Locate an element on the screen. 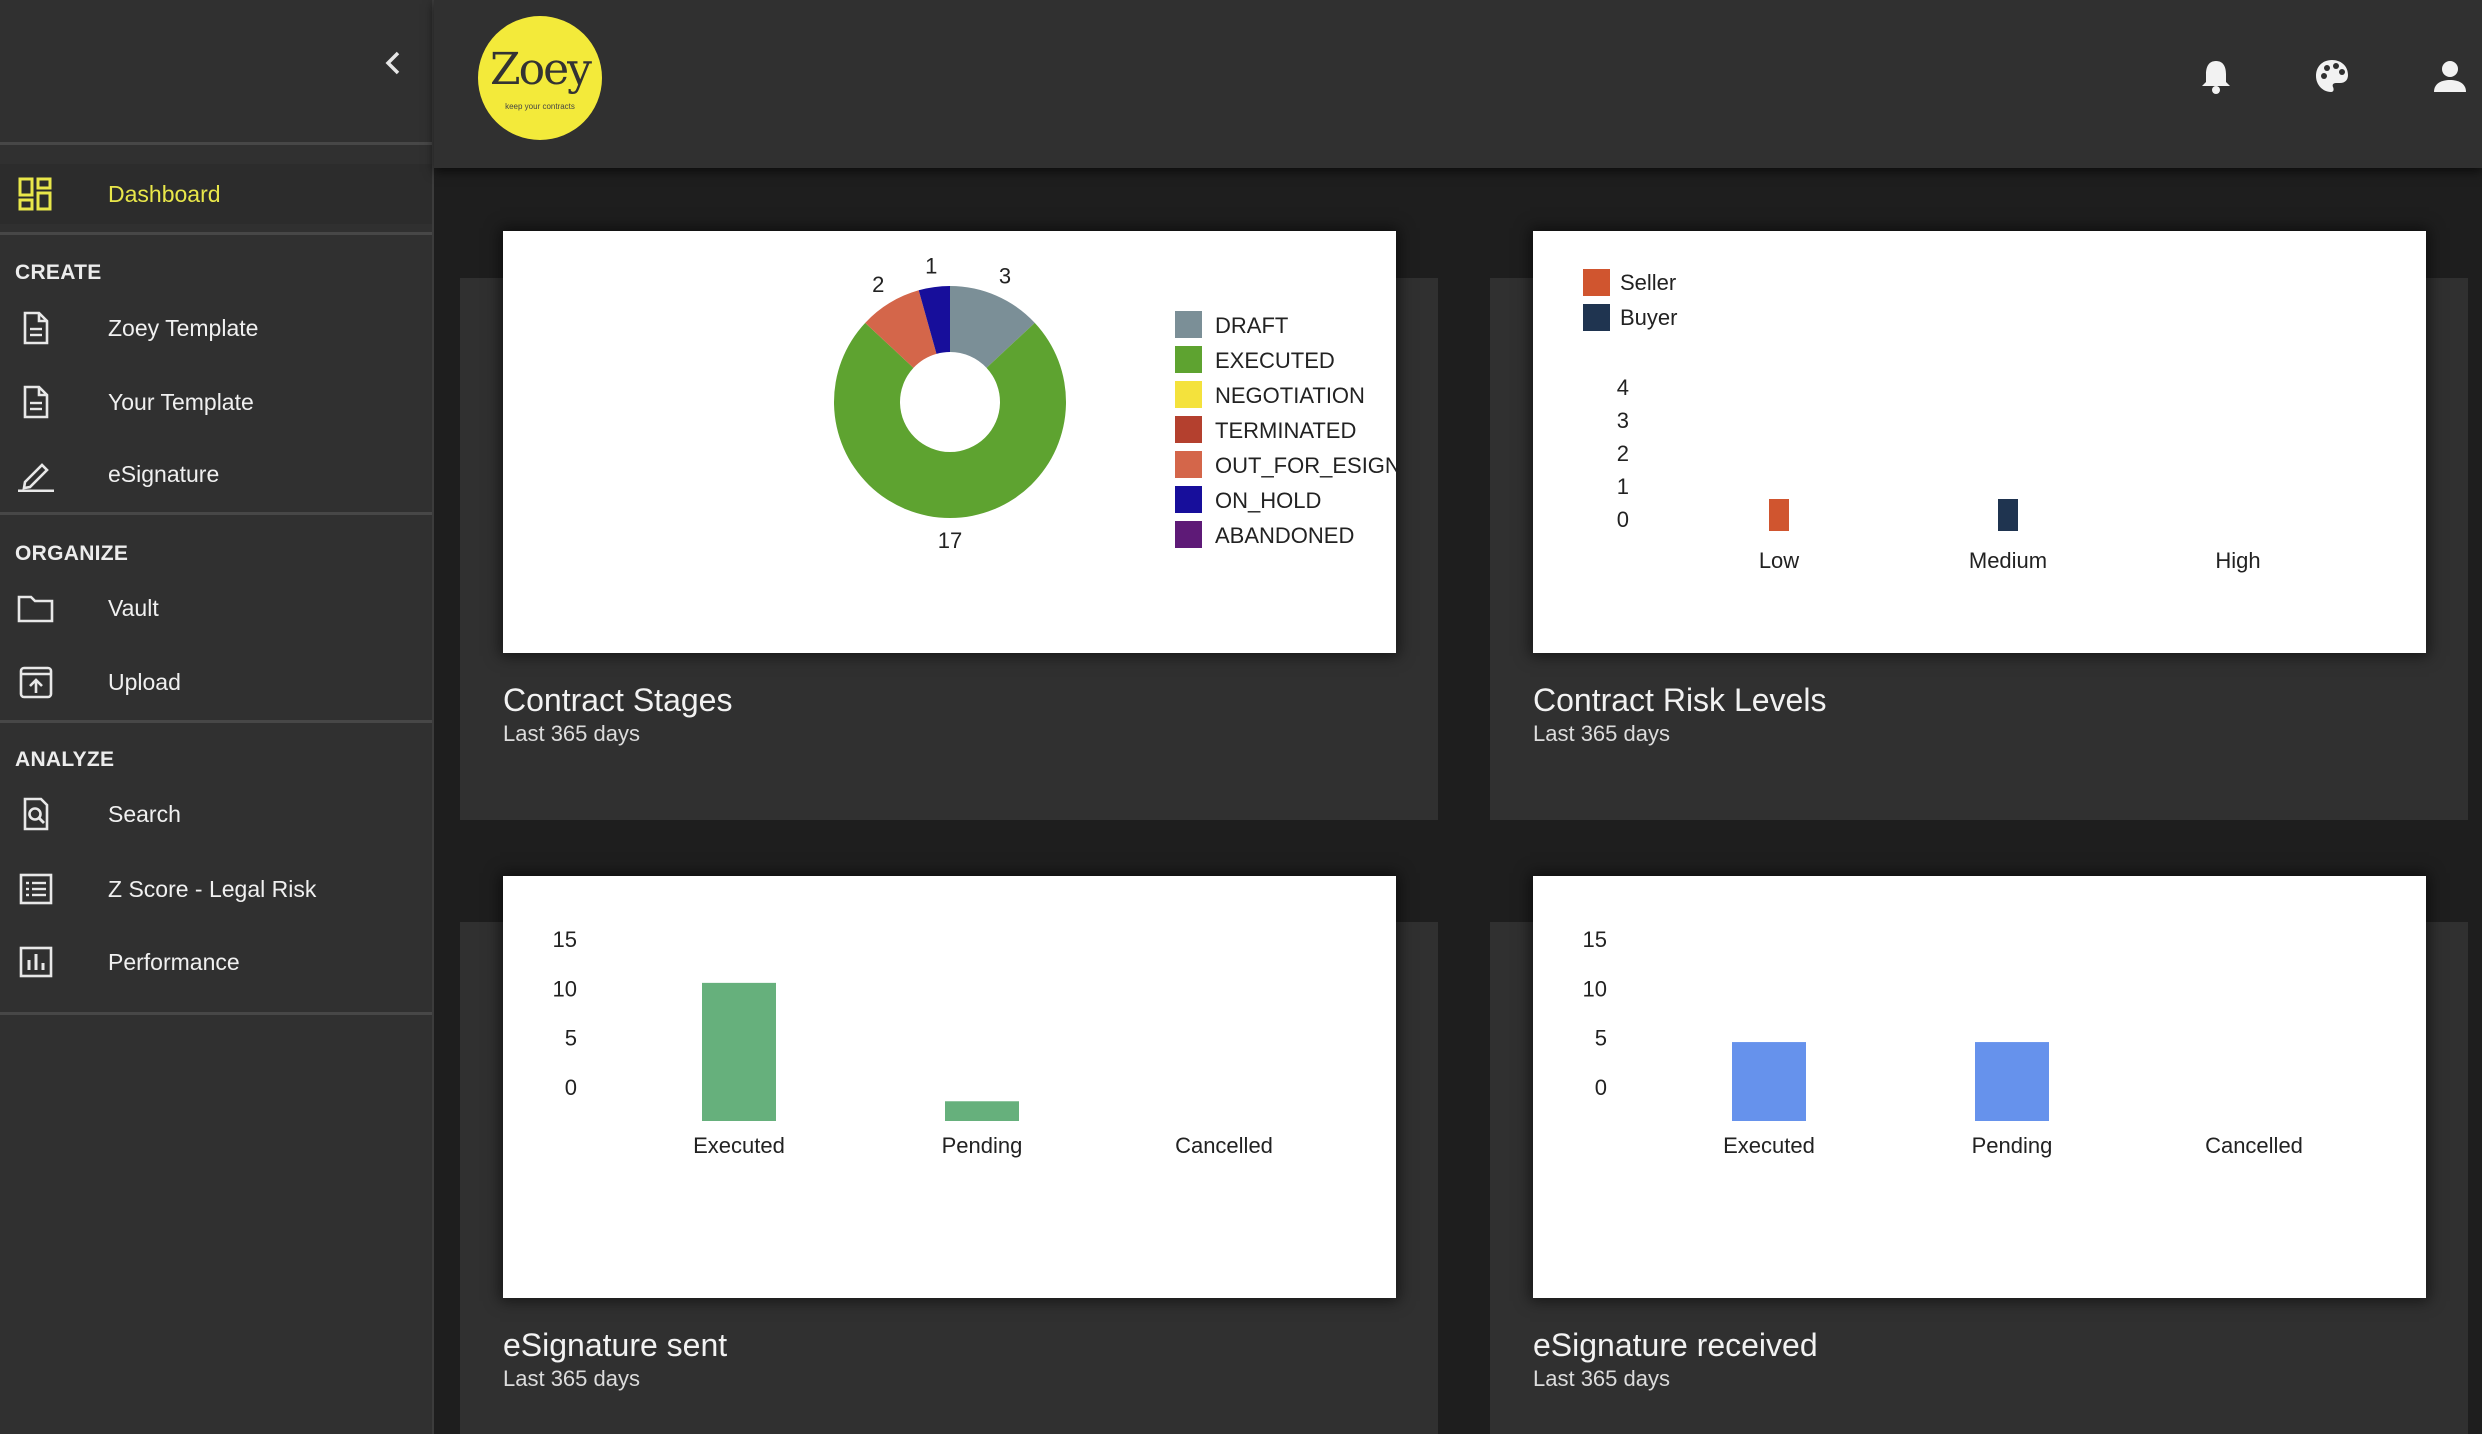  sidebar-item-dashboard: Dashboard is located at coordinates (216, 194).